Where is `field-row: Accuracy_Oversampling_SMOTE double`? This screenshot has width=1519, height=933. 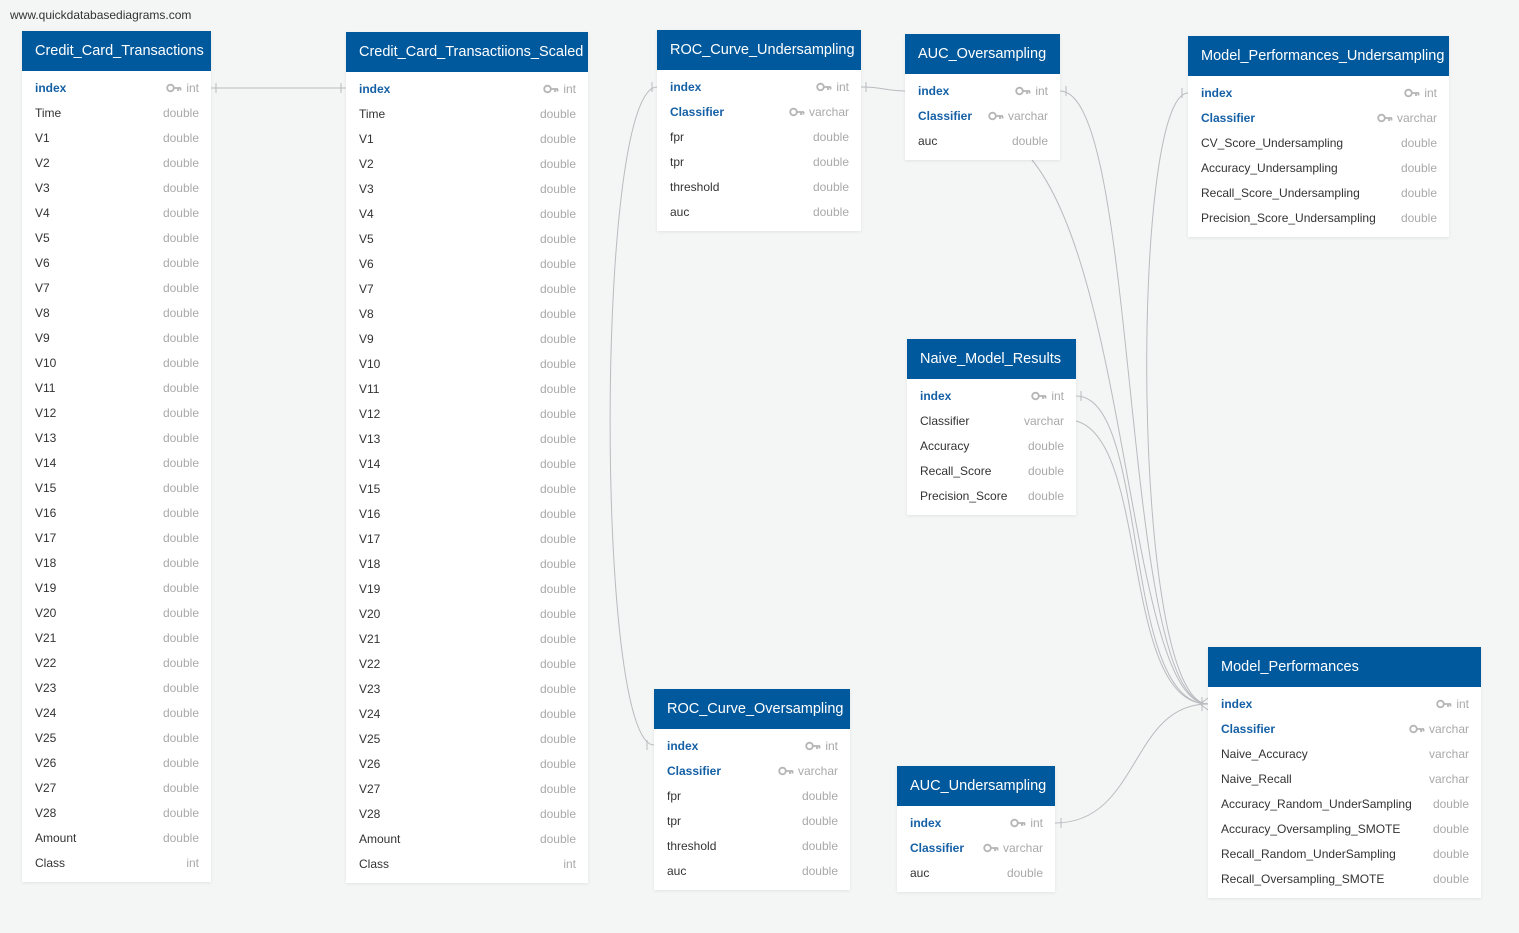 field-row: Accuracy_Oversampling_SMOTE double is located at coordinates (1344, 829).